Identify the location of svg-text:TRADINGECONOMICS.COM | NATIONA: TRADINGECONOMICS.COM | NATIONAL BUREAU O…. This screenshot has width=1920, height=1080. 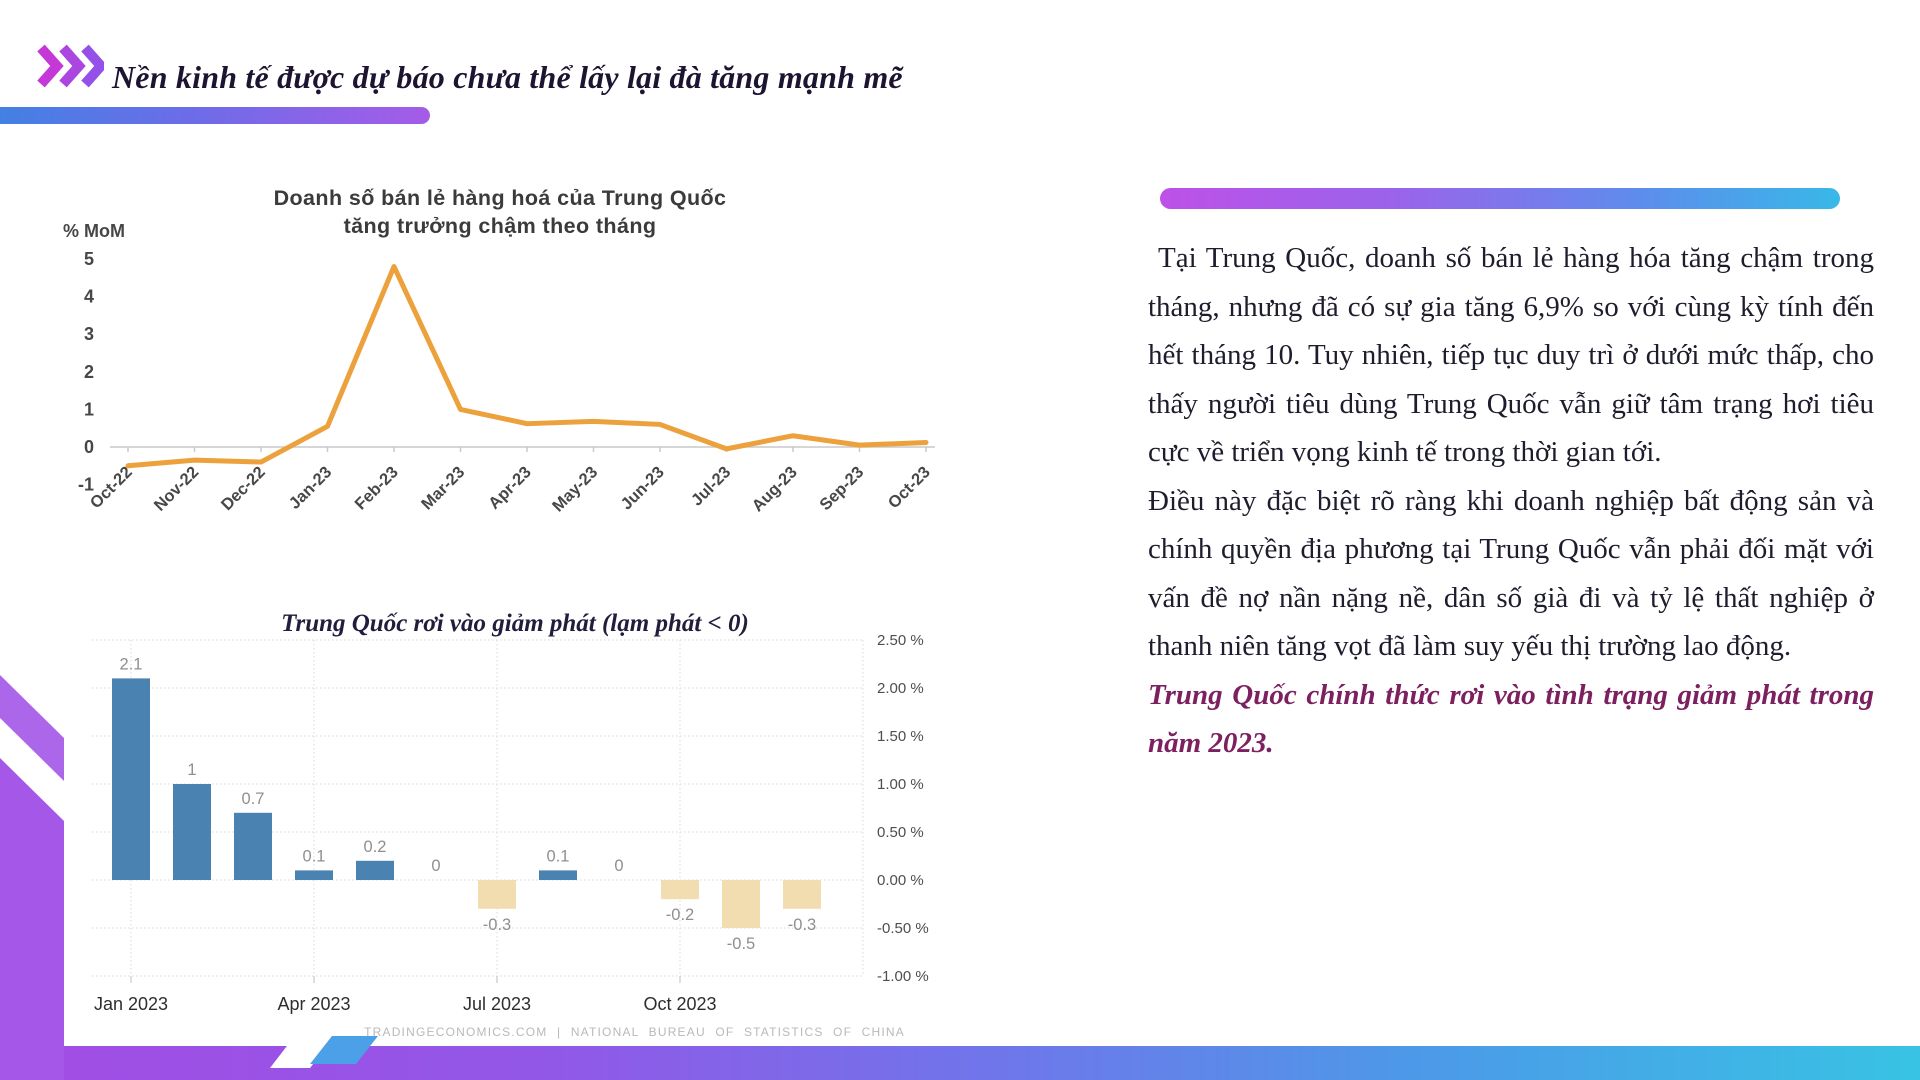
(634, 1032).